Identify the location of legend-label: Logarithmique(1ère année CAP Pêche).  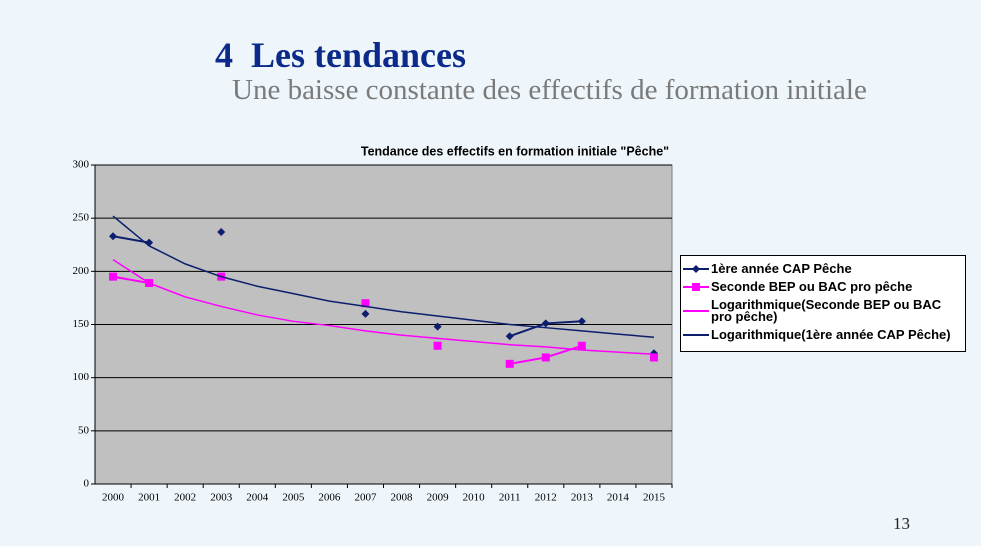
(831, 334).